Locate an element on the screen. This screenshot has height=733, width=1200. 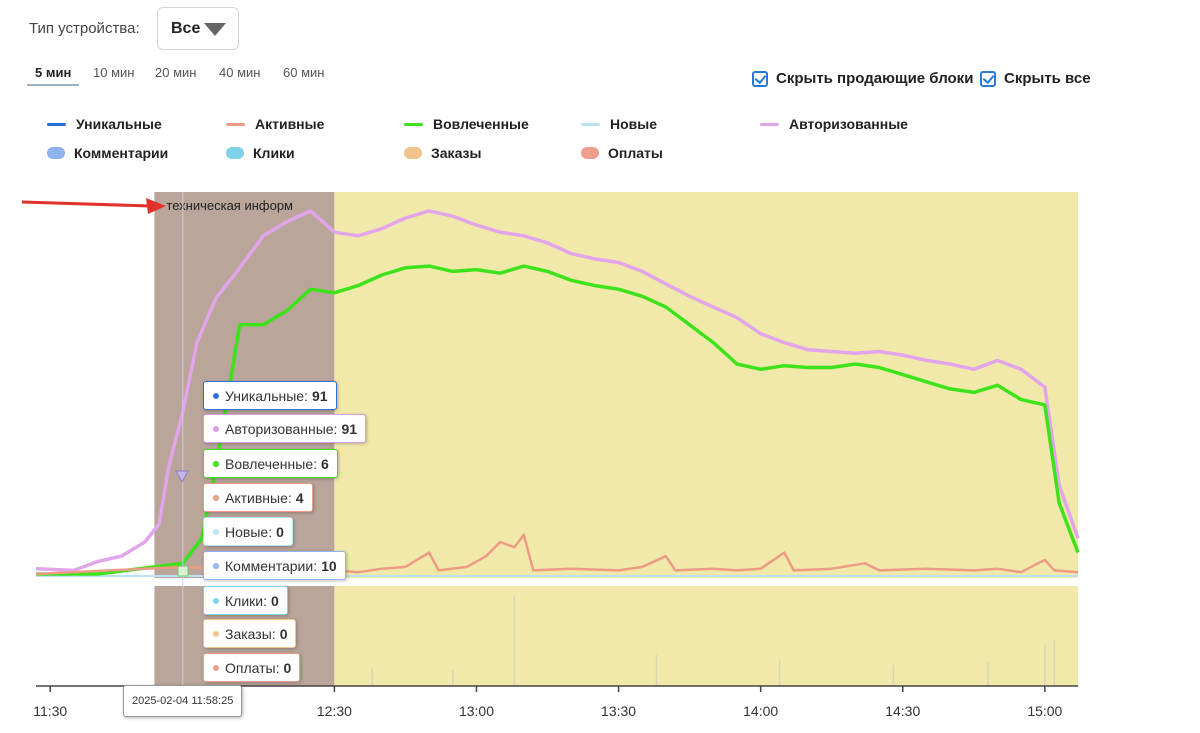
x-tick-label: 13:00 is located at coordinates (476, 711).